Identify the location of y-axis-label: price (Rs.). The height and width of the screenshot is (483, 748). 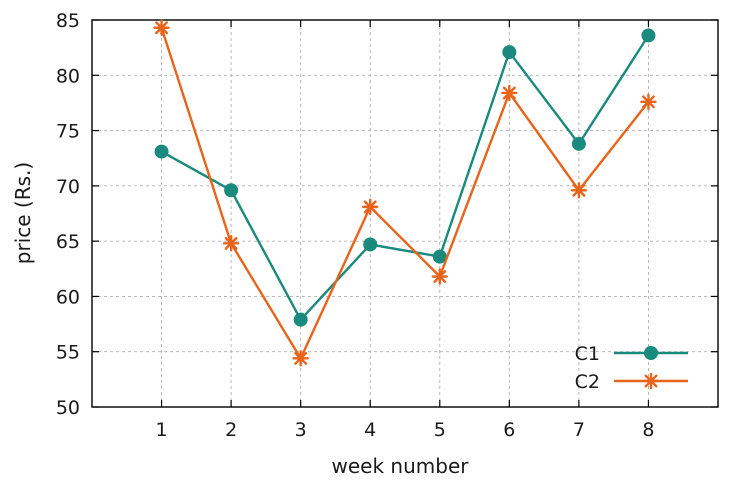
(23, 213).